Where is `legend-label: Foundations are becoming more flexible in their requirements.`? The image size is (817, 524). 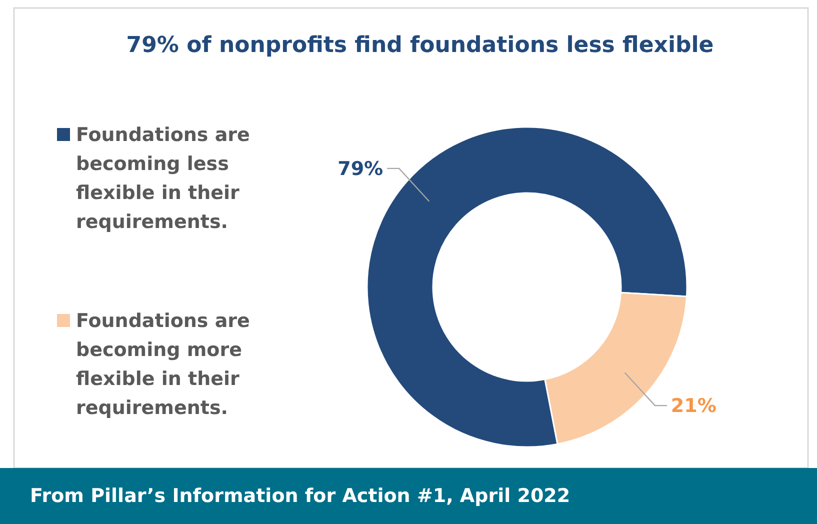
legend-label: Foundations are becoming more flexible in their requirements. is located at coordinates (163, 364).